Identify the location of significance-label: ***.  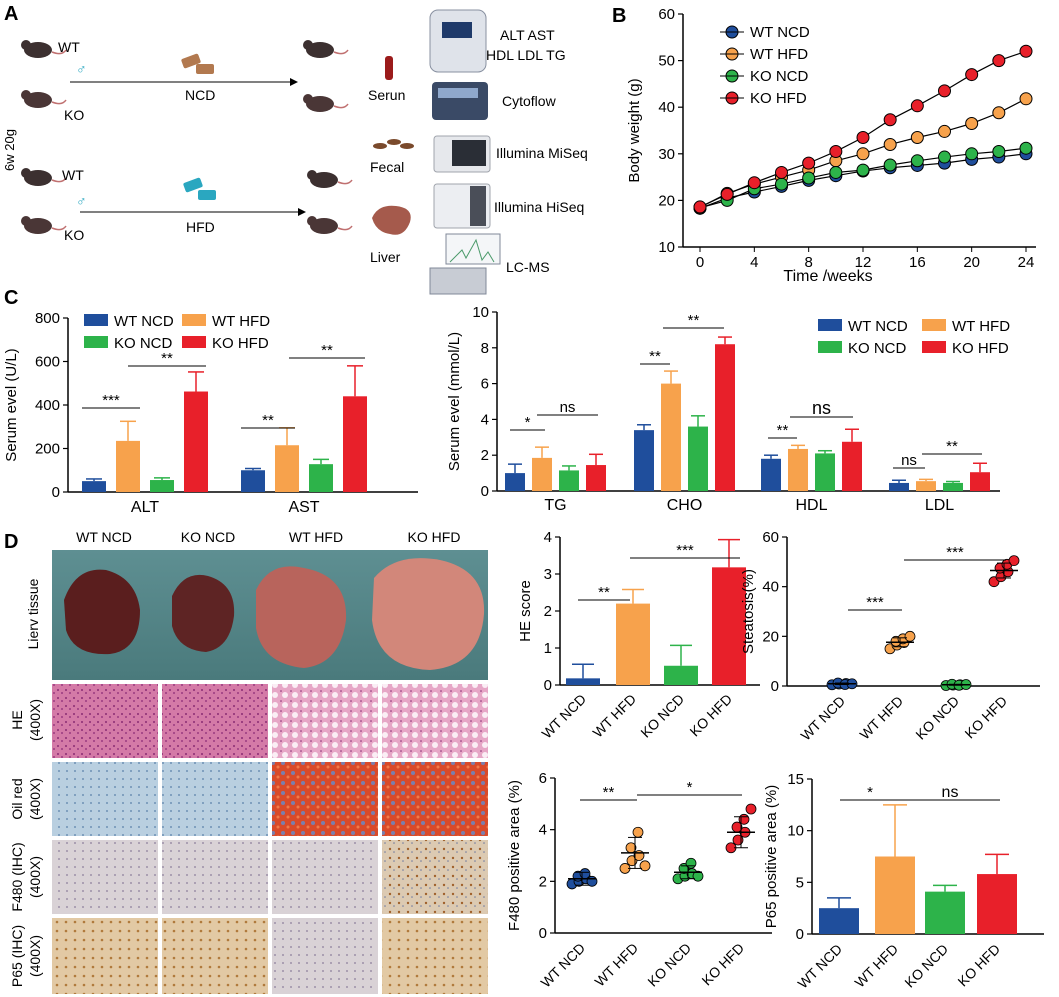
(955, 552).